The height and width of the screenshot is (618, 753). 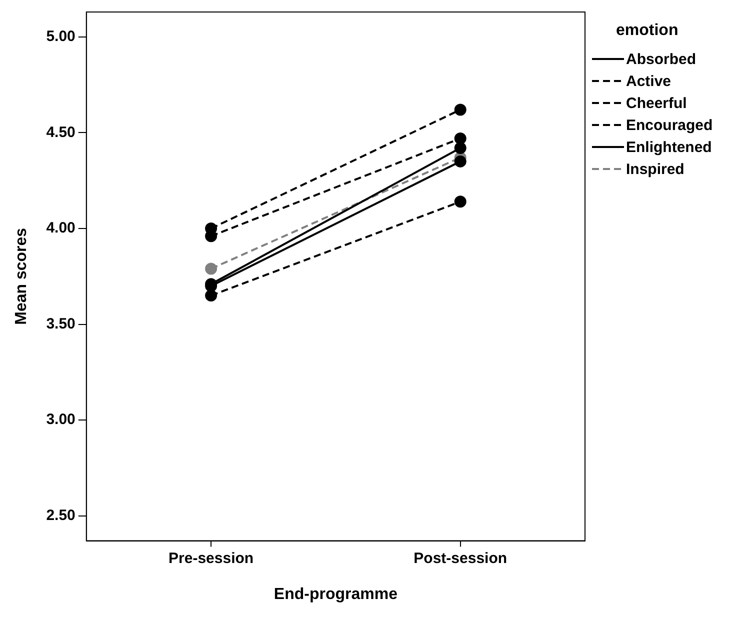 I want to click on legend-label: Encouraged, so click(x=669, y=125).